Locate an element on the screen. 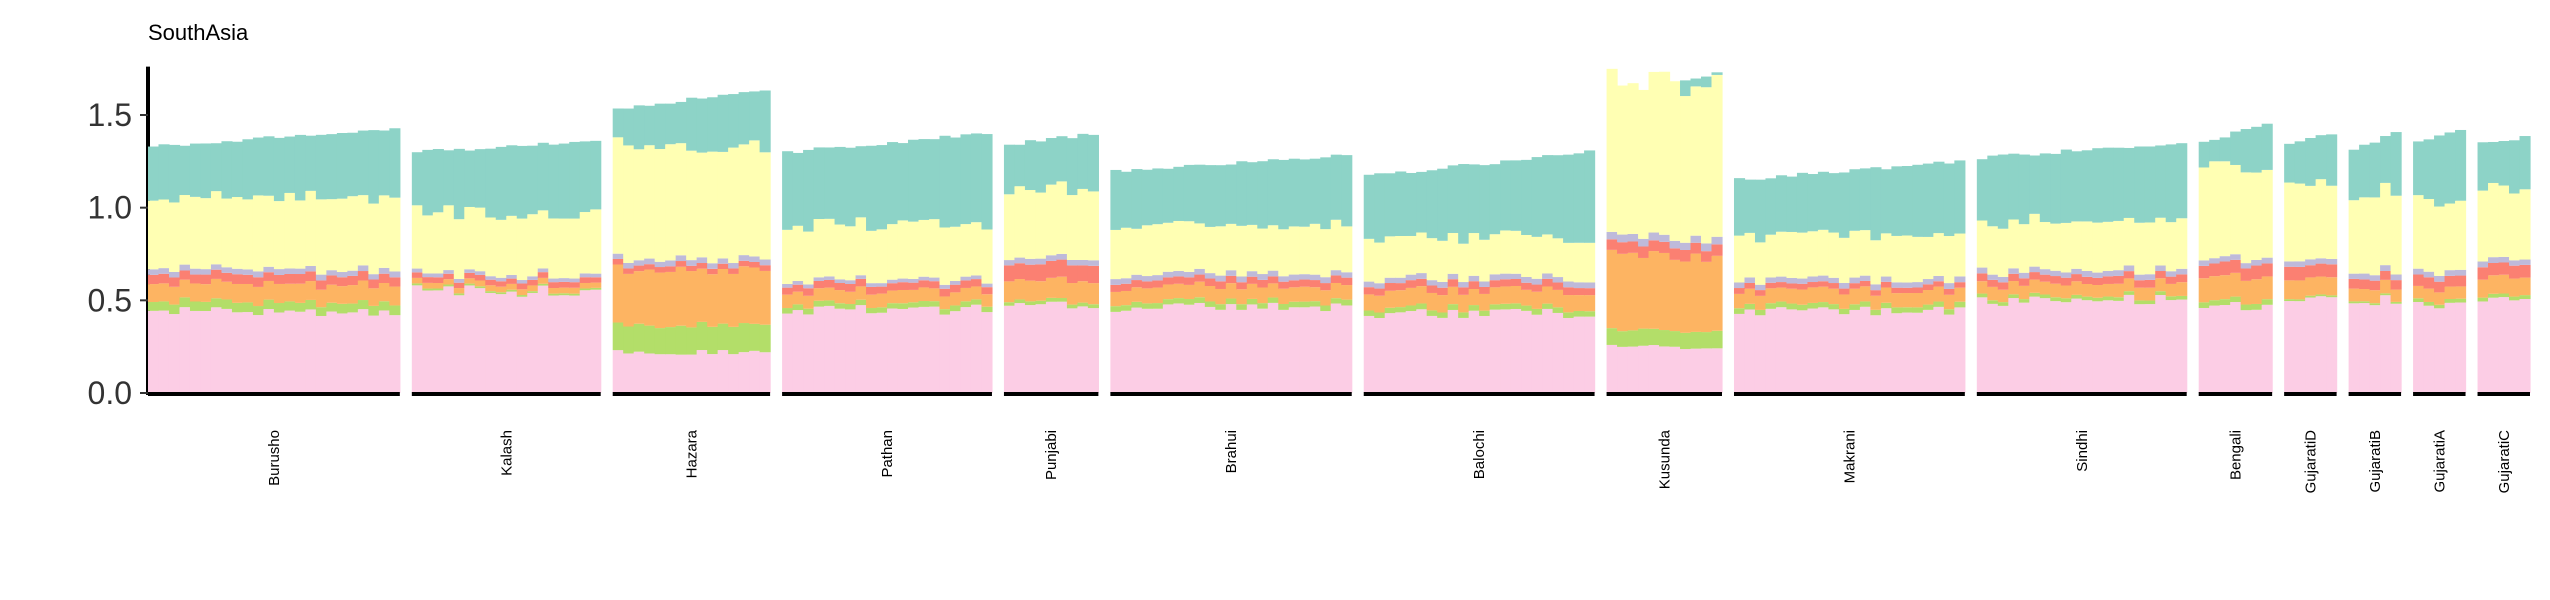 The width and height of the screenshot is (2550, 600). group-label: Balochi is located at coordinates (1479, 454).